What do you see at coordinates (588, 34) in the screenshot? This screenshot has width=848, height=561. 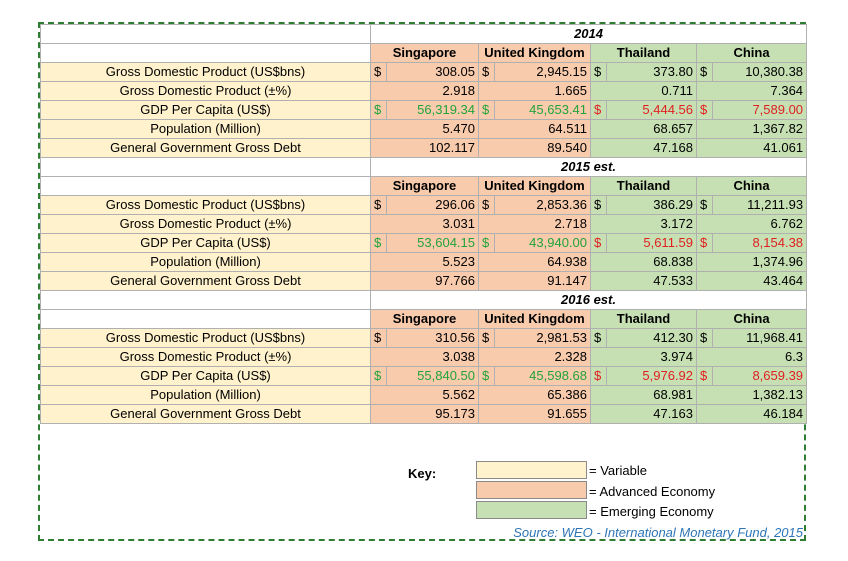 I see `section-year: 2014` at bounding box center [588, 34].